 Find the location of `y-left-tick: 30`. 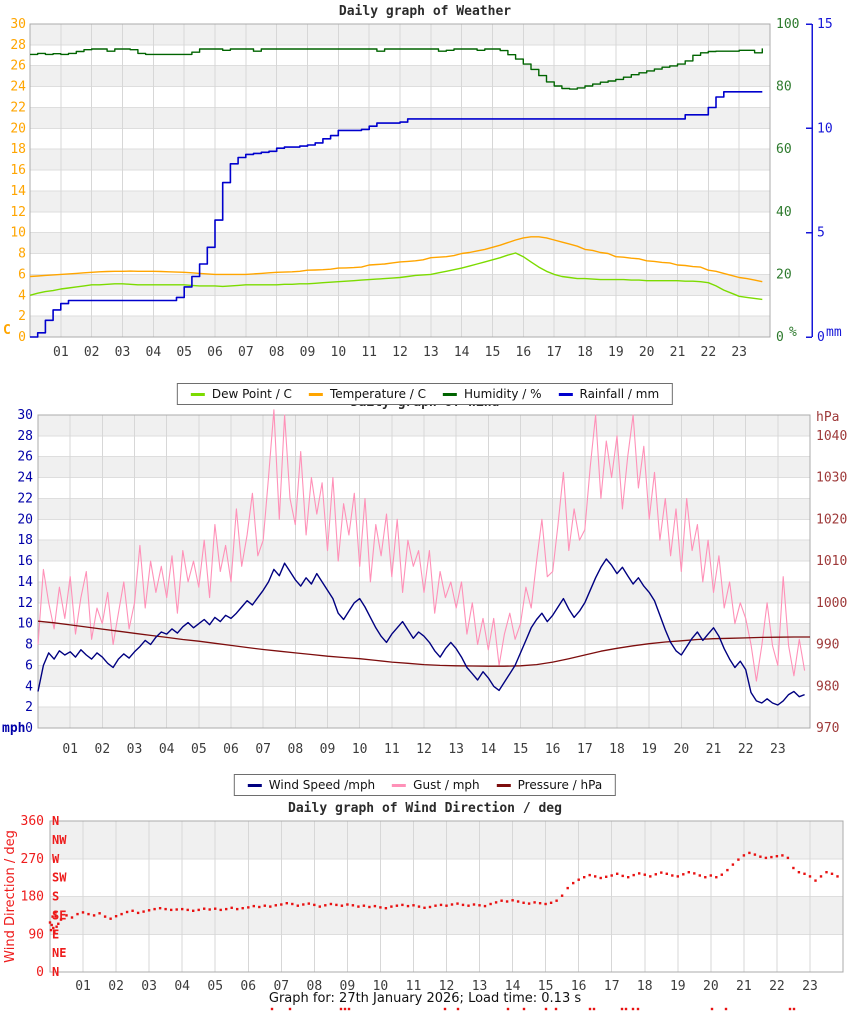

y-left-tick: 30 is located at coordinates (18, 24).